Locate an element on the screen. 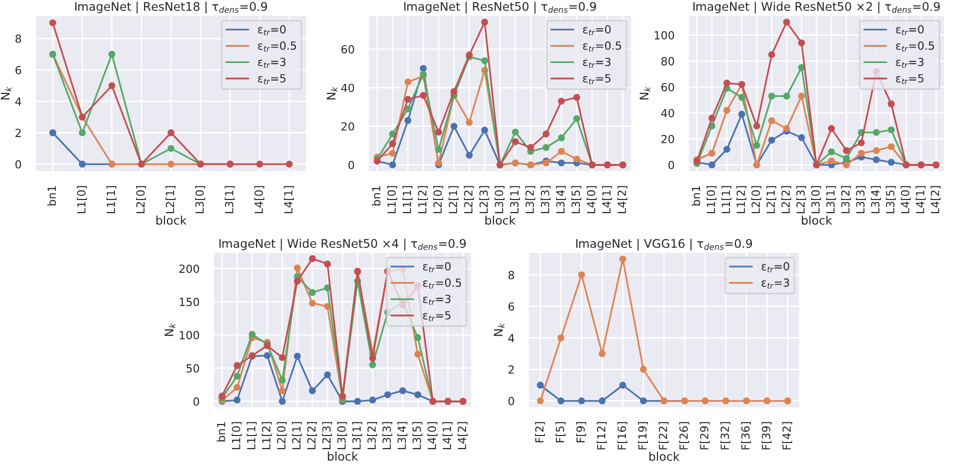  y-tick-label: 100 is located at coordinates (664, 35).